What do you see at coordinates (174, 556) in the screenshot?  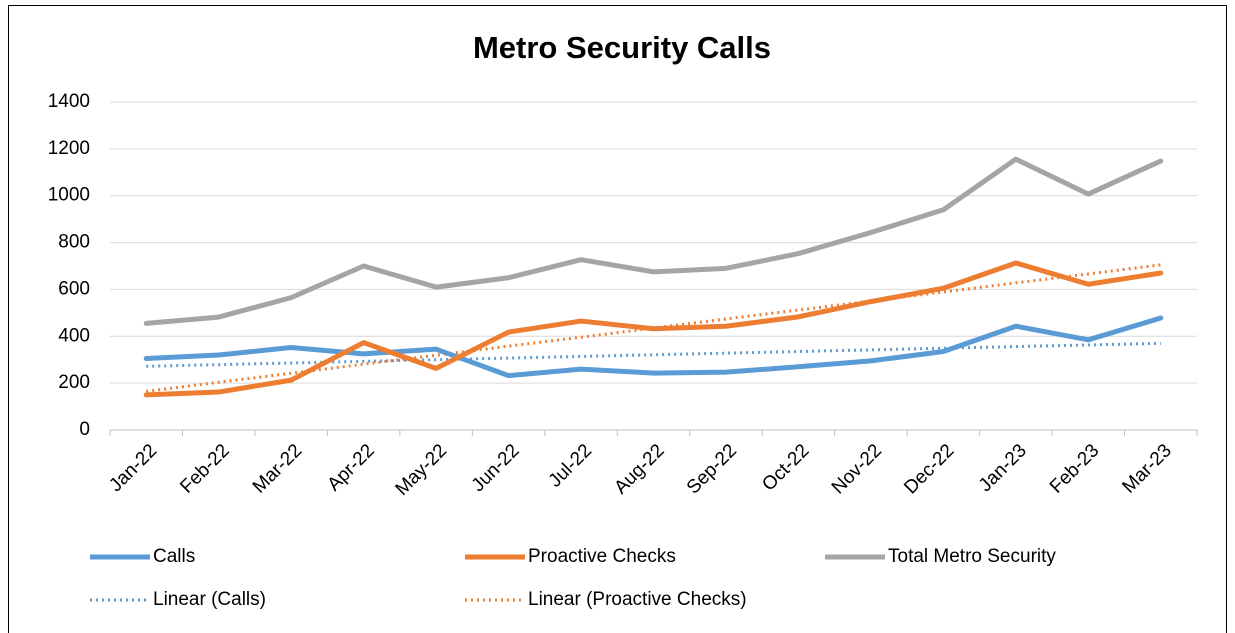 I see `legend-label: Calls` at bounding box center [174, 556].